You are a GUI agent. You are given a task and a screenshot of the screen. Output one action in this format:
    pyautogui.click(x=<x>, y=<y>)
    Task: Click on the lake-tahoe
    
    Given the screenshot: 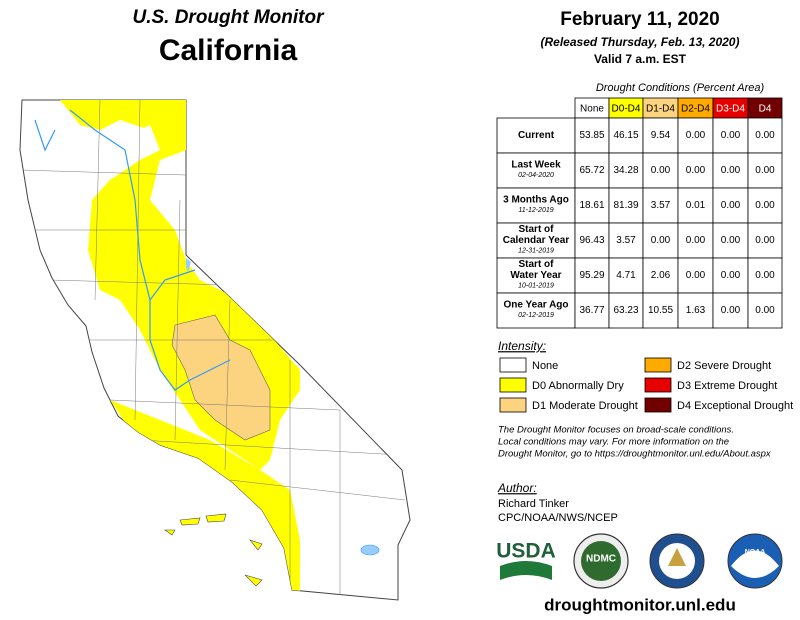 What is the action you would take?
    pyautogui.click(x=188, y=265)
    